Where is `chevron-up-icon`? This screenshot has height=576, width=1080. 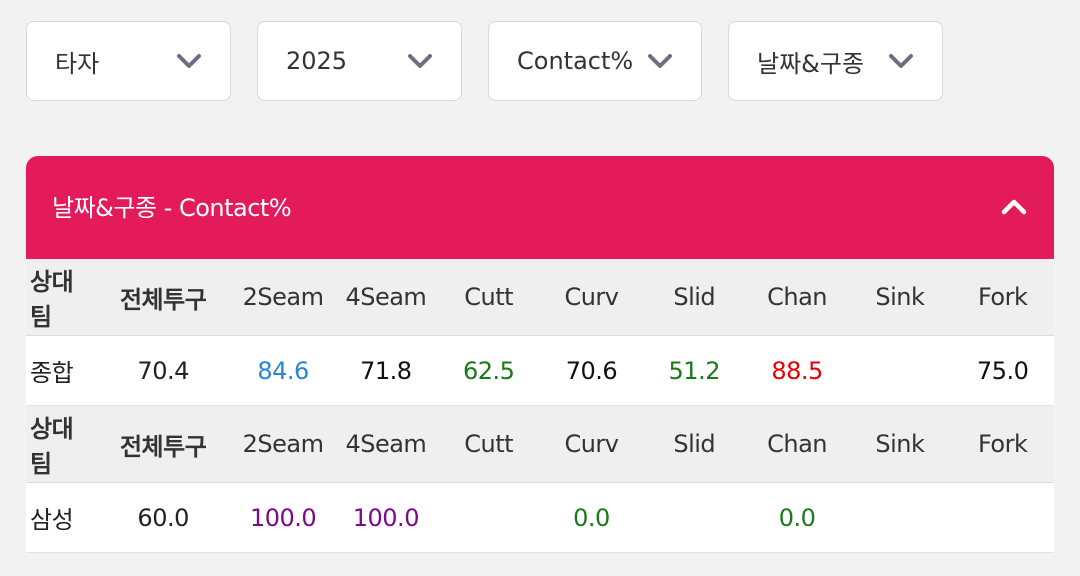
chevron-up-icon is located at coordinates (1014, 206).